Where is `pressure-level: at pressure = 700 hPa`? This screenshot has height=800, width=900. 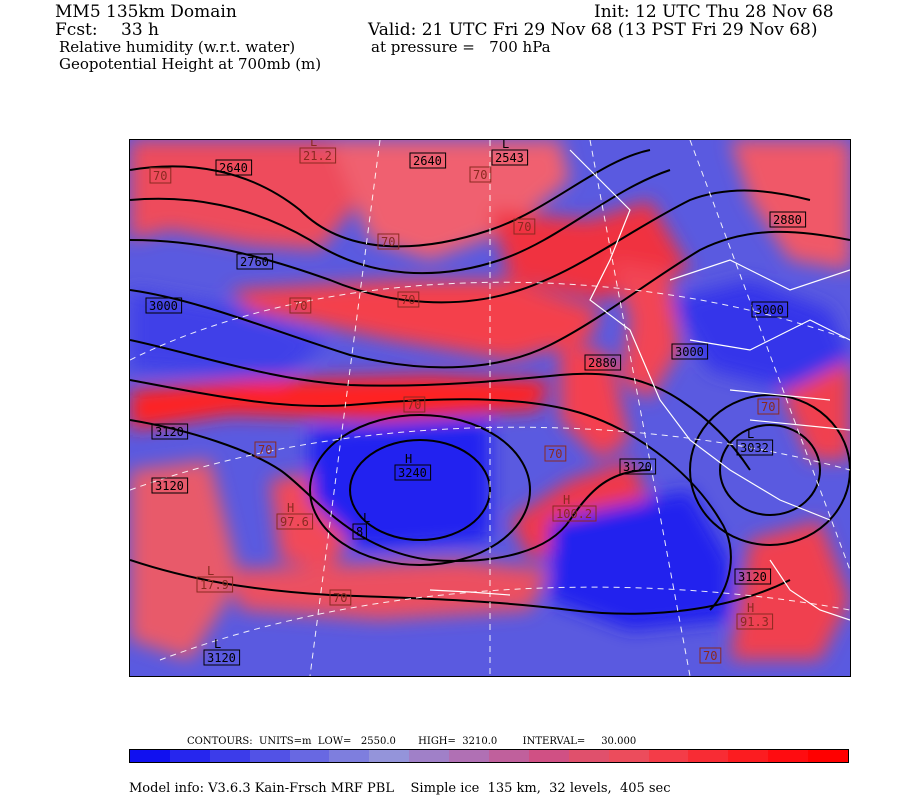
pressure-level: at pressure = 700 hPa is located at coordinates (461, 47).